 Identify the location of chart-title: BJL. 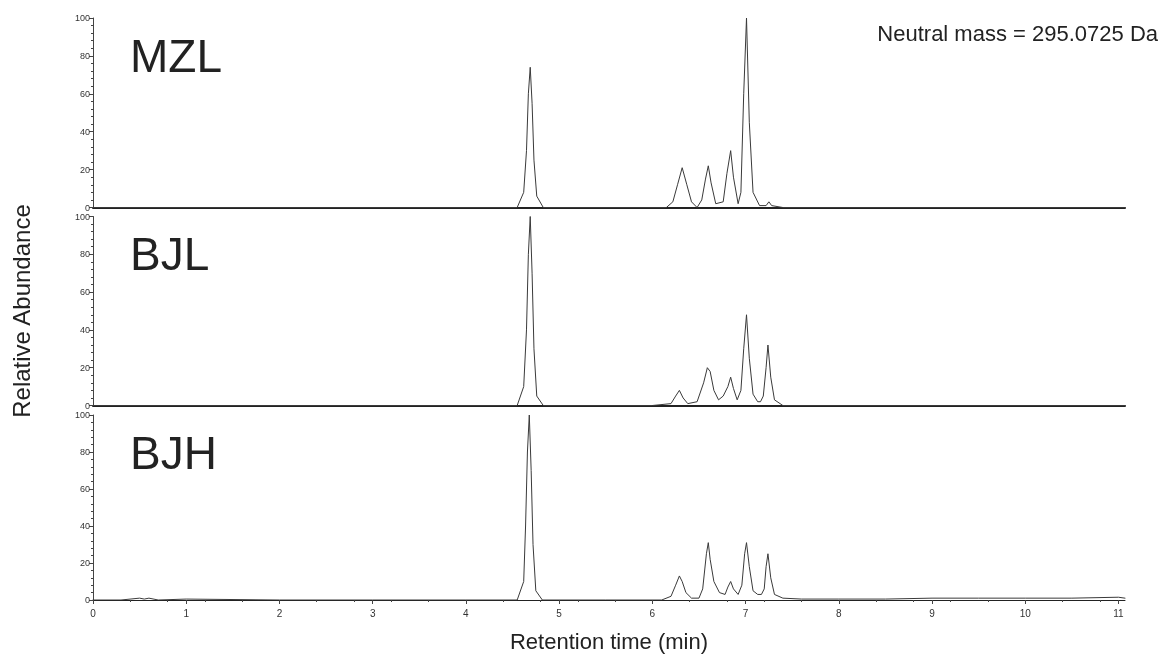
(170, 254).